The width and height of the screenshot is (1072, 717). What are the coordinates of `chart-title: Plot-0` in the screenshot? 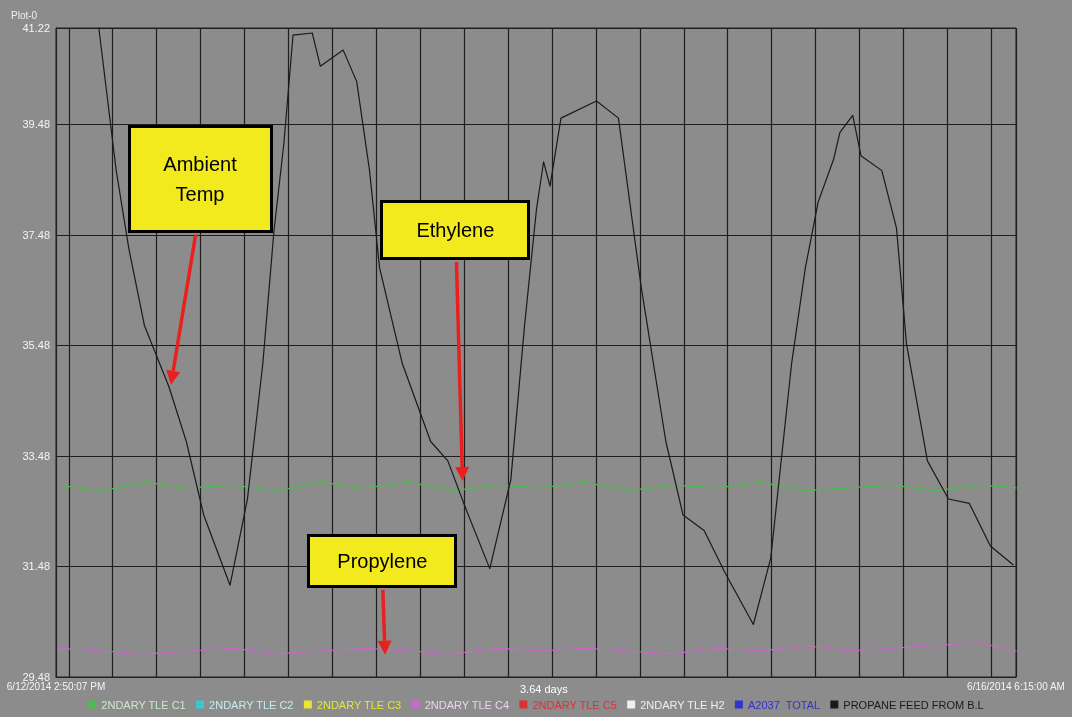 It's located at (24, 15).